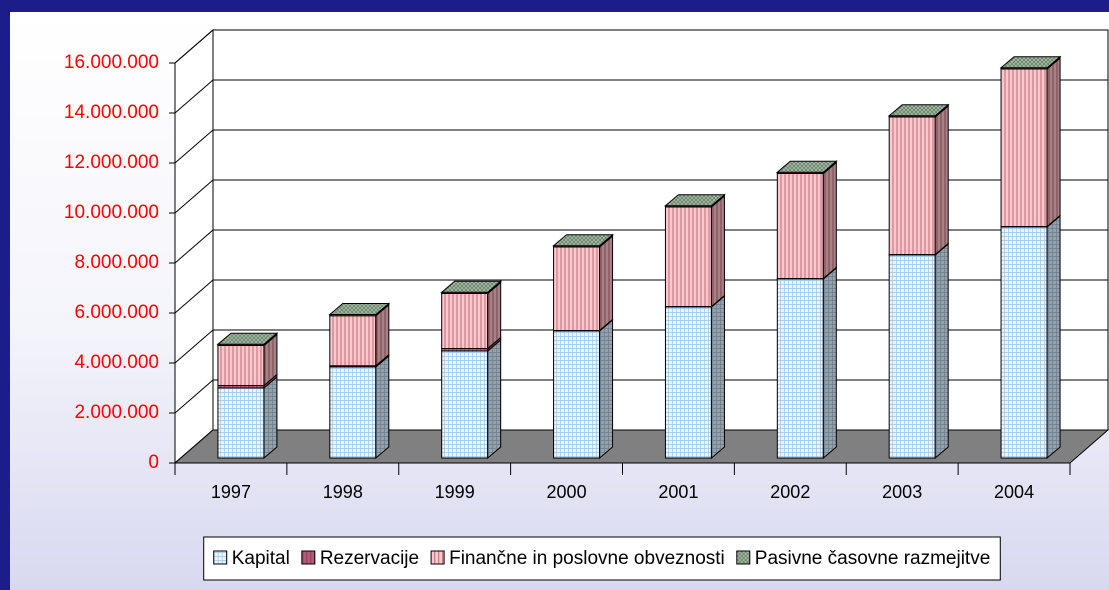 This screenshot has height=590, width=1109. I want to click on x-tick-label: 2001, so click(678, 492).